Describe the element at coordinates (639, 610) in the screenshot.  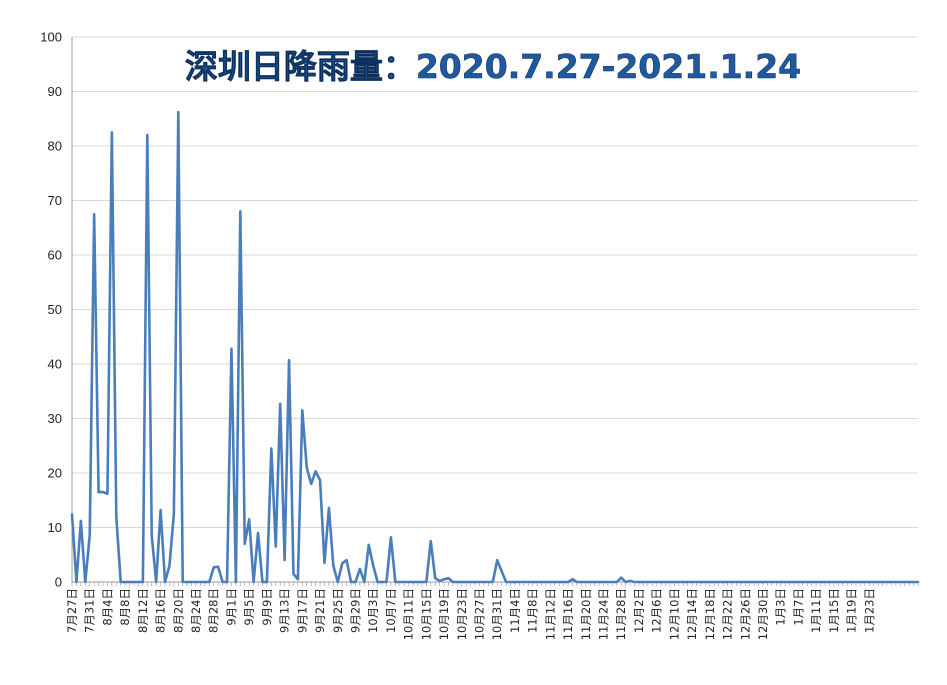
I see `x-tick-label: 12月2日` at that location.